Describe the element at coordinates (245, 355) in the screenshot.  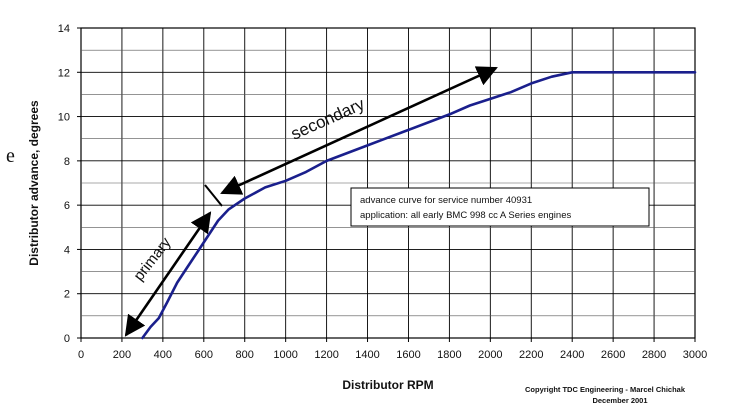
I see `x-tick-label: 800` at that location.